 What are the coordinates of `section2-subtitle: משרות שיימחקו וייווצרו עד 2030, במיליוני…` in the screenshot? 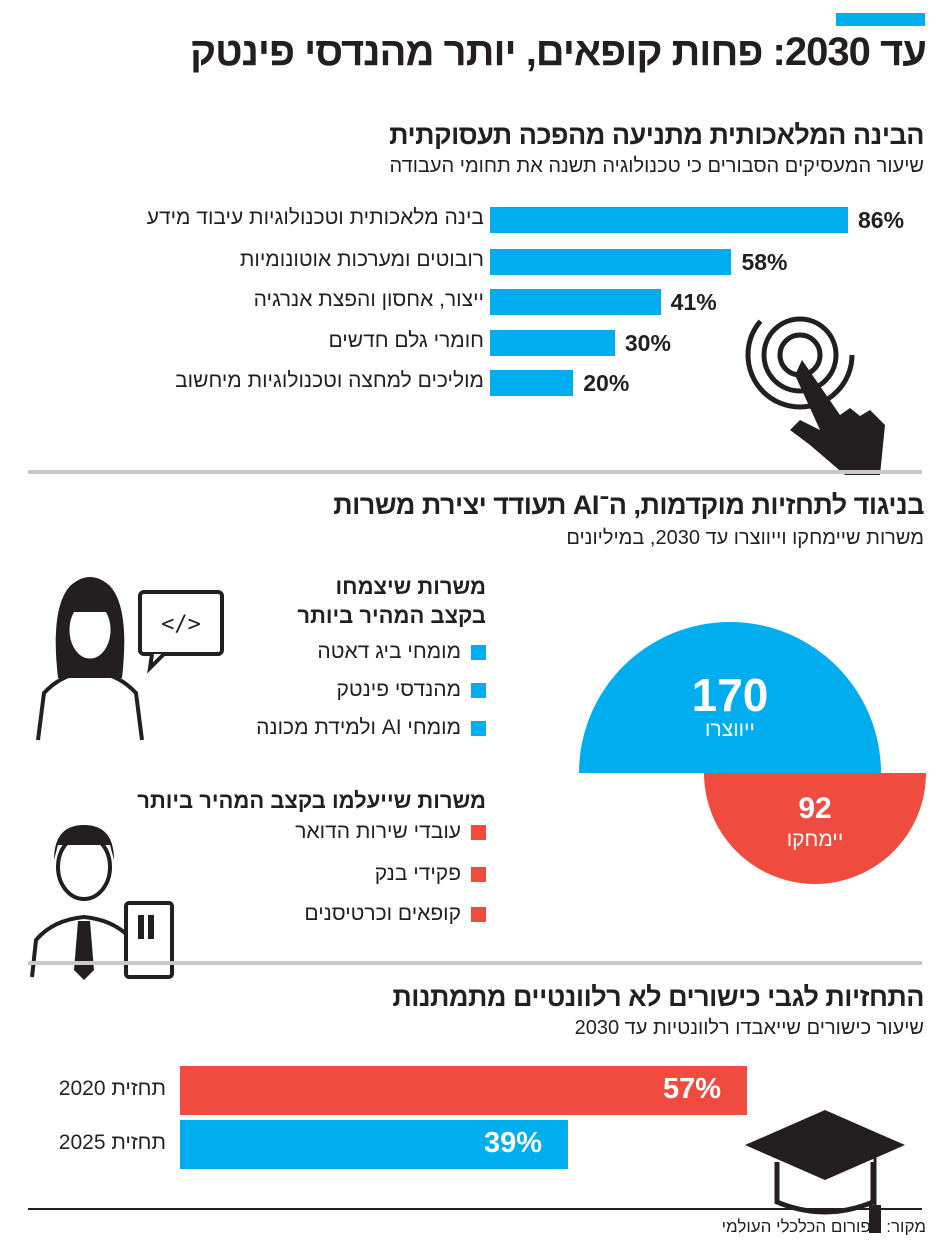 It's located at (745, 538).